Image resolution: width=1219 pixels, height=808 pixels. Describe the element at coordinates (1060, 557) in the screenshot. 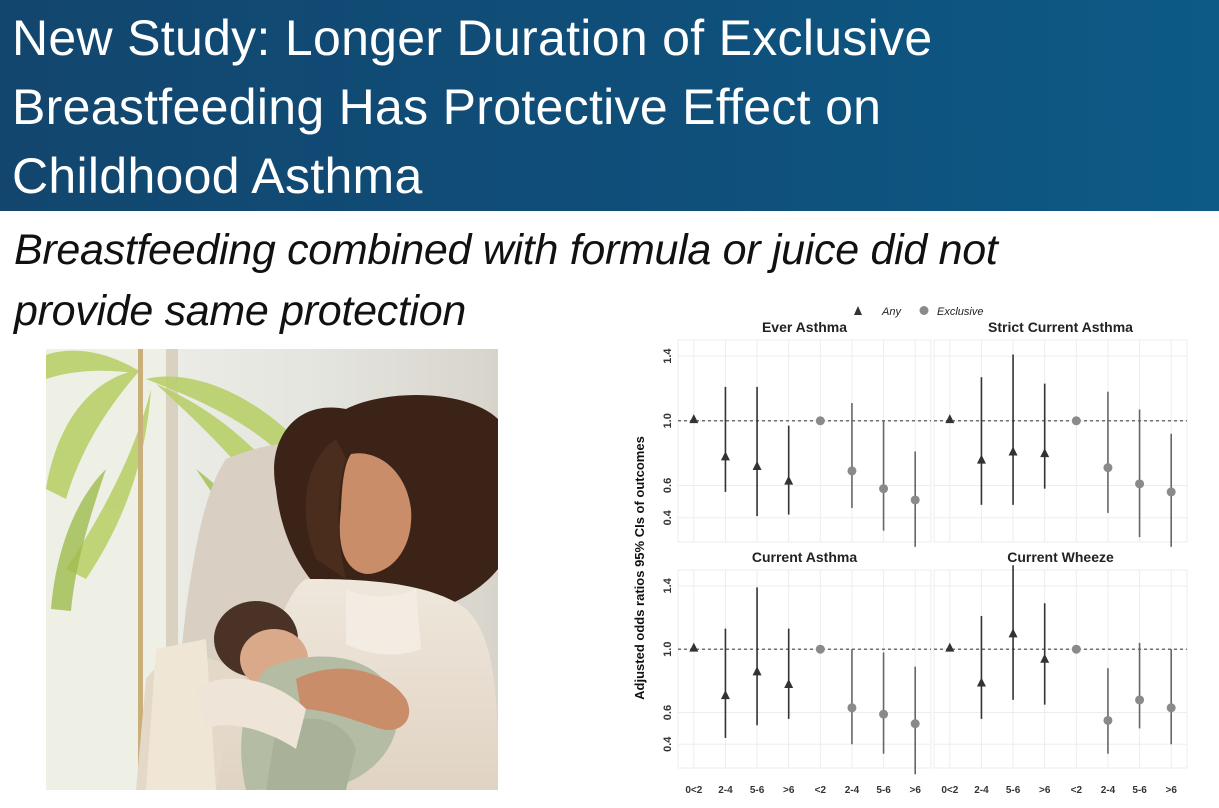

I see `panel-title: Current Wheeze` at that location.